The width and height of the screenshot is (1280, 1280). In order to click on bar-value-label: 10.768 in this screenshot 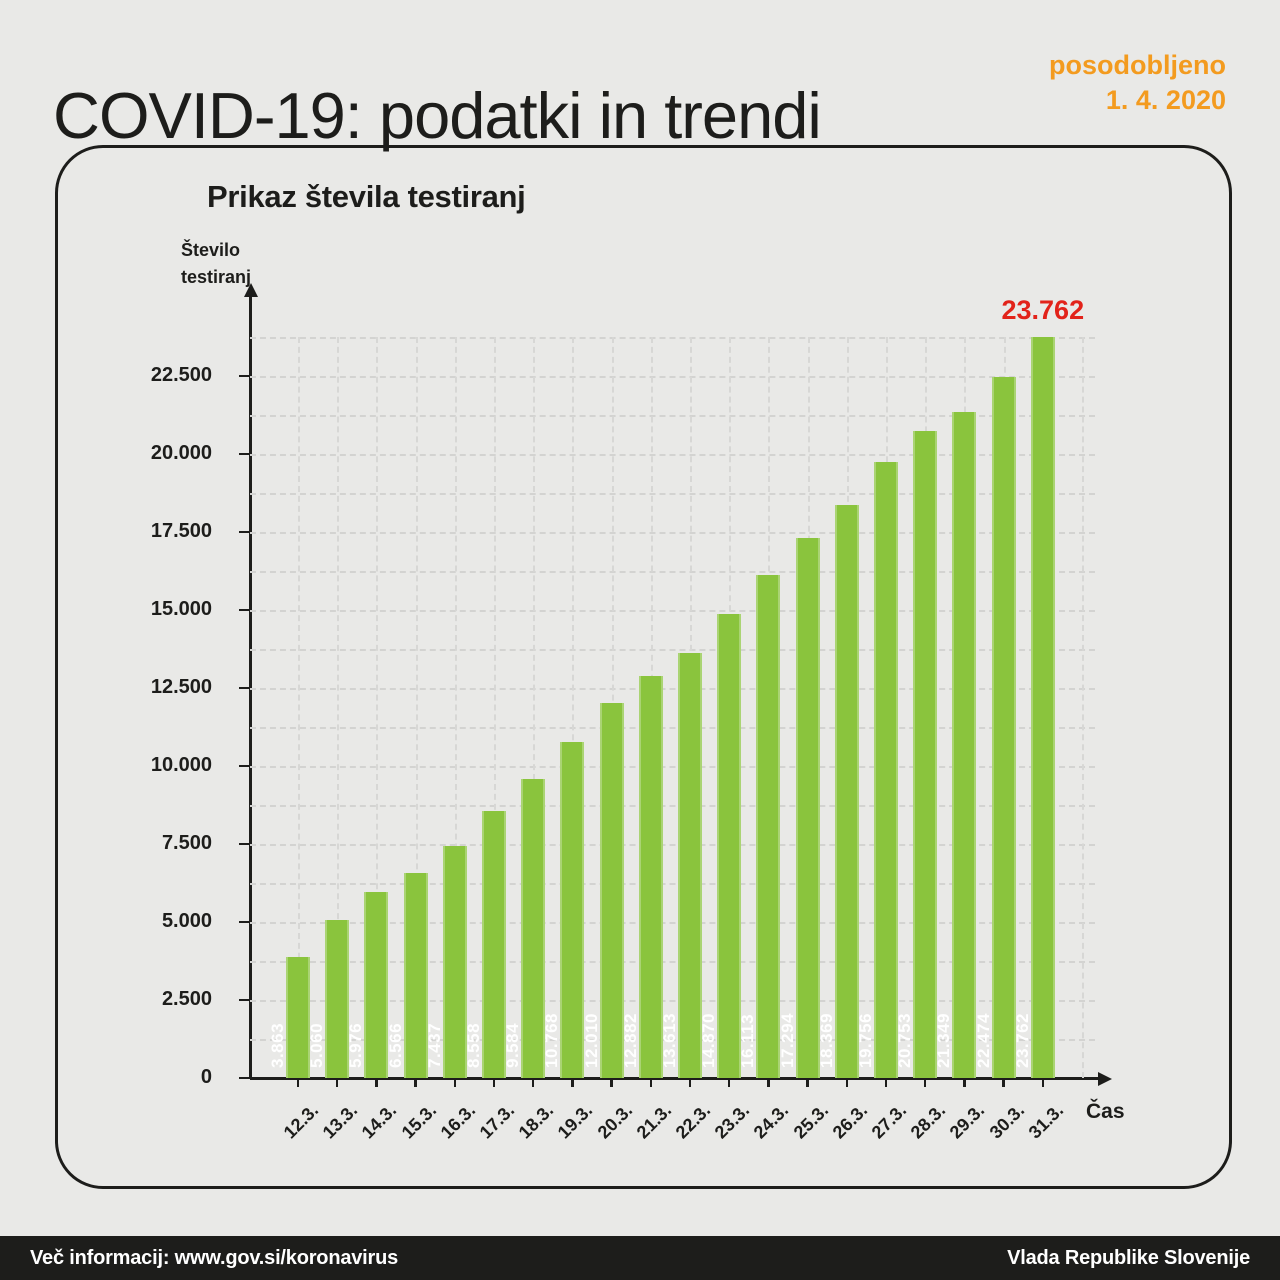, I will do `click(552, 1040)`.